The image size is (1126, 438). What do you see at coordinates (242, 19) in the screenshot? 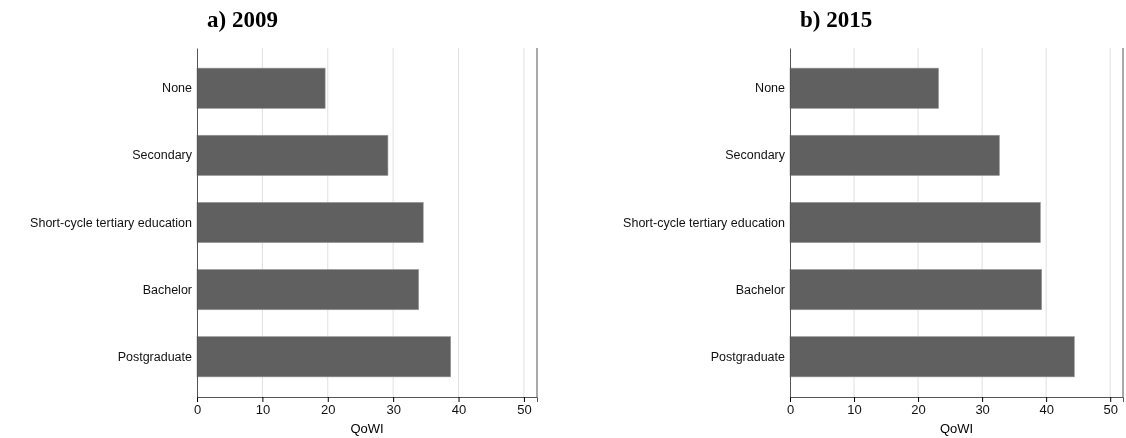
I see `chart-title: a) 2009` at bounding box center [242, 19].